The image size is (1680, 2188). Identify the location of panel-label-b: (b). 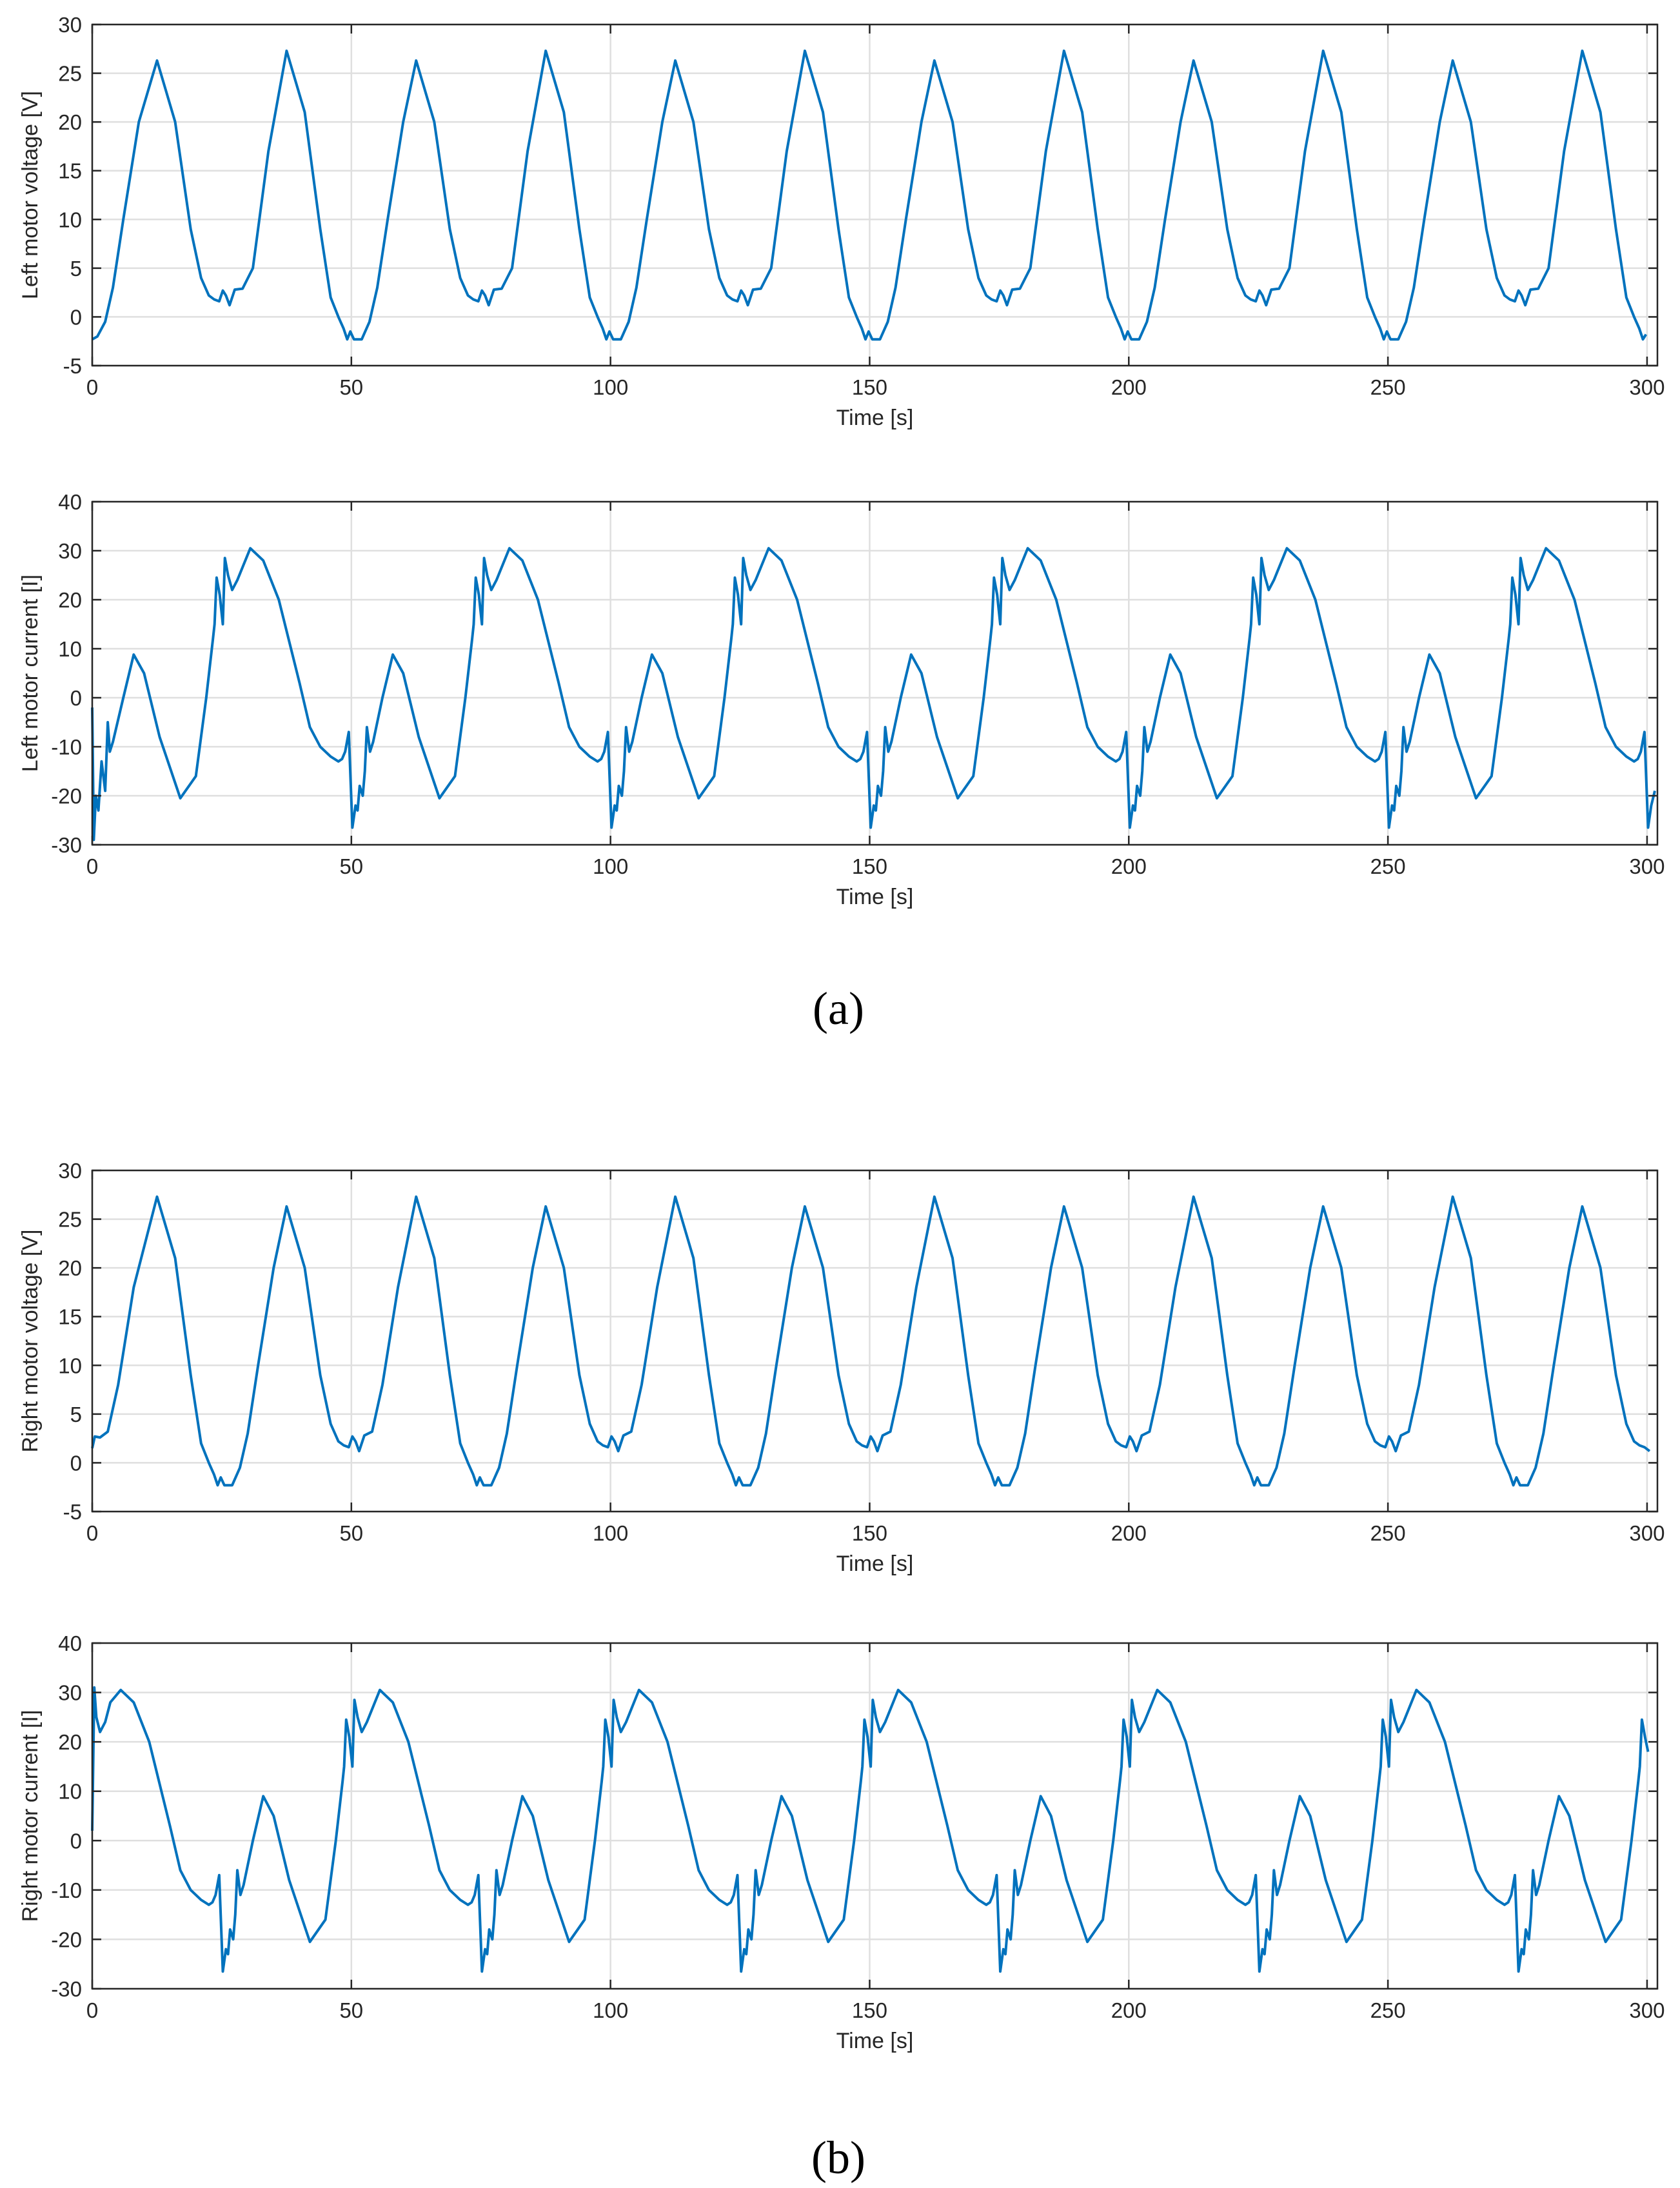
(838, 2157).